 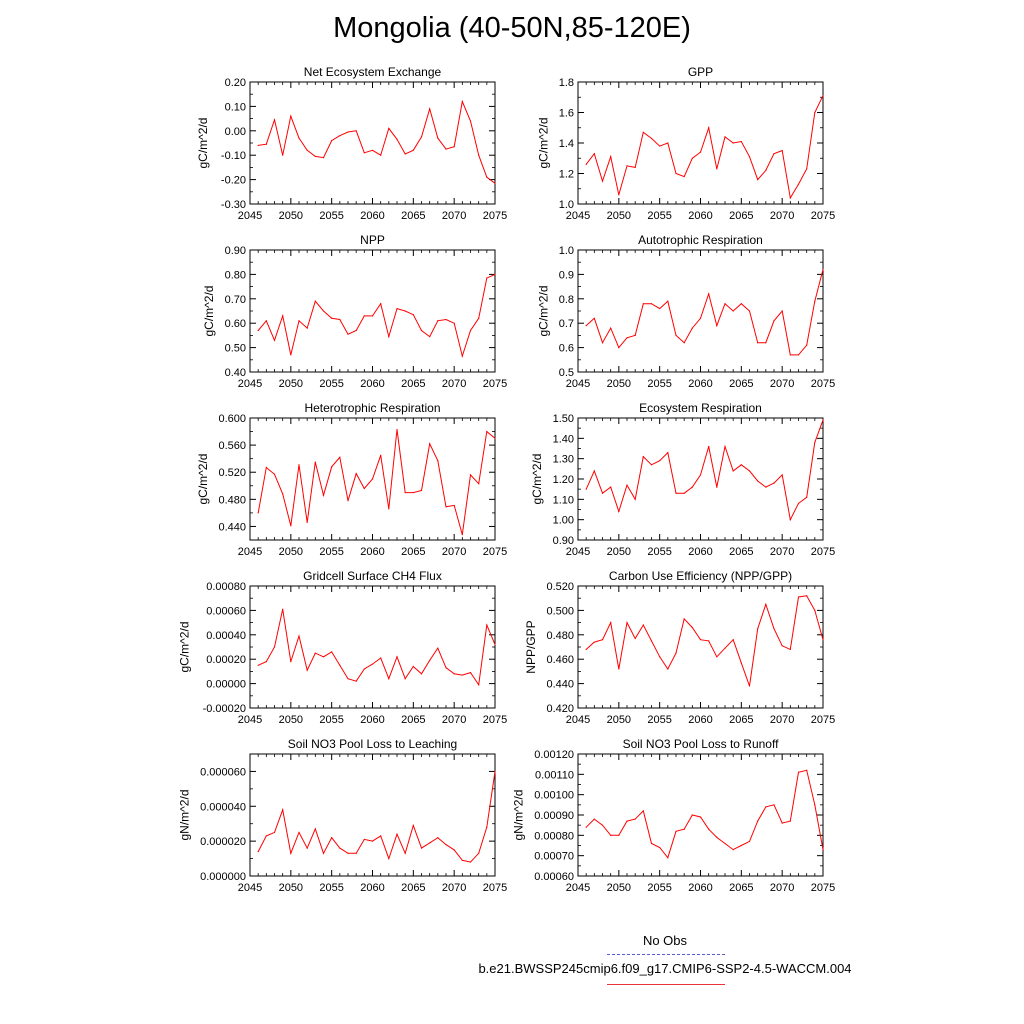 What do you see at coordinates (700, 72) in the screenshot?
I see `chart-title: GPP` at bounding box center [700, 72].